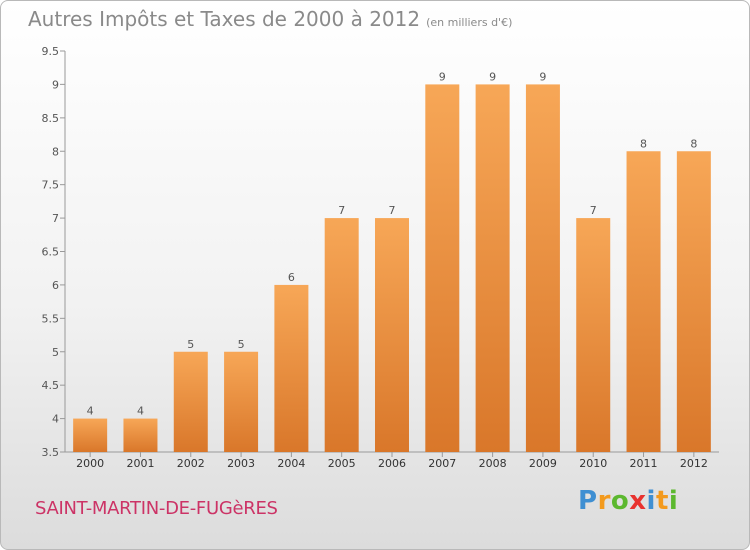 Image resolution: width=750 pixels, height=550 pixels. What do you see at coordinates (51, 252) in the screenshot?
I see `y-tick-label: 6.5` at bounding box center [51, 252].